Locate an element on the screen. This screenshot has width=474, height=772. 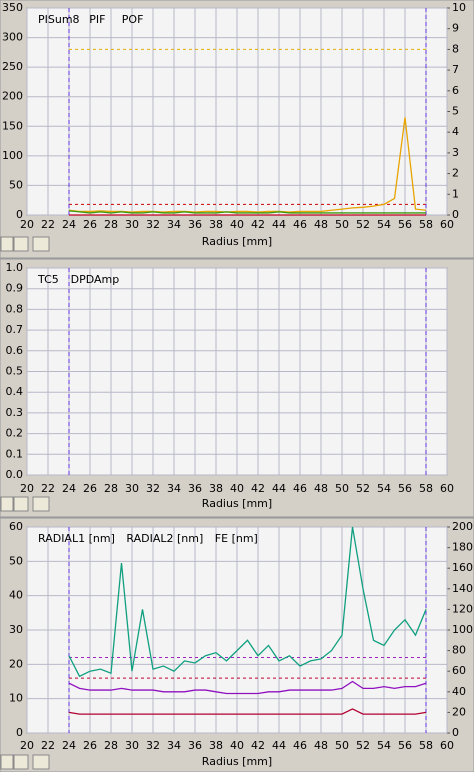
y-tick-label: 200 is located at coordinates (12, 96).